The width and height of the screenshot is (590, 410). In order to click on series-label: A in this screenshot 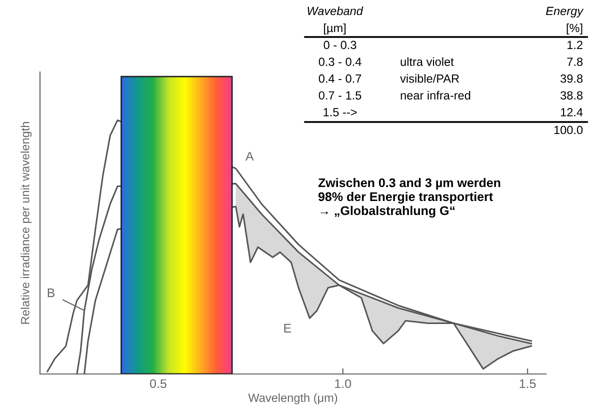, I will do `click(249, 156)`.